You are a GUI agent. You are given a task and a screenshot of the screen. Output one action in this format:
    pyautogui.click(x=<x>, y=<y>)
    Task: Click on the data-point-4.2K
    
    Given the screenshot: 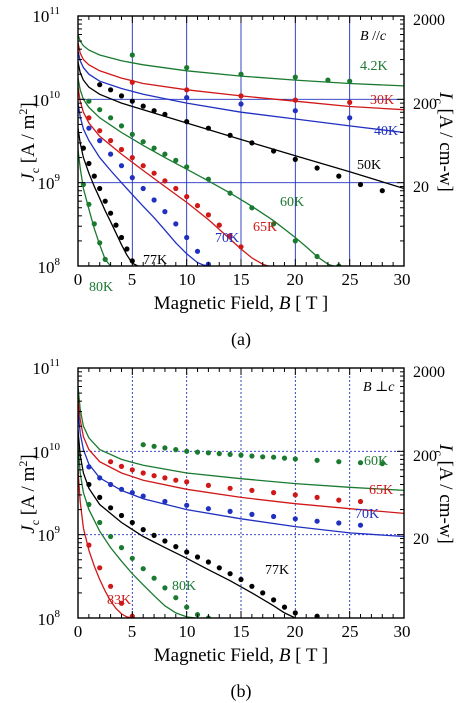 What is the action you would take?
    pyautogui.click(x=132, y=55)
    